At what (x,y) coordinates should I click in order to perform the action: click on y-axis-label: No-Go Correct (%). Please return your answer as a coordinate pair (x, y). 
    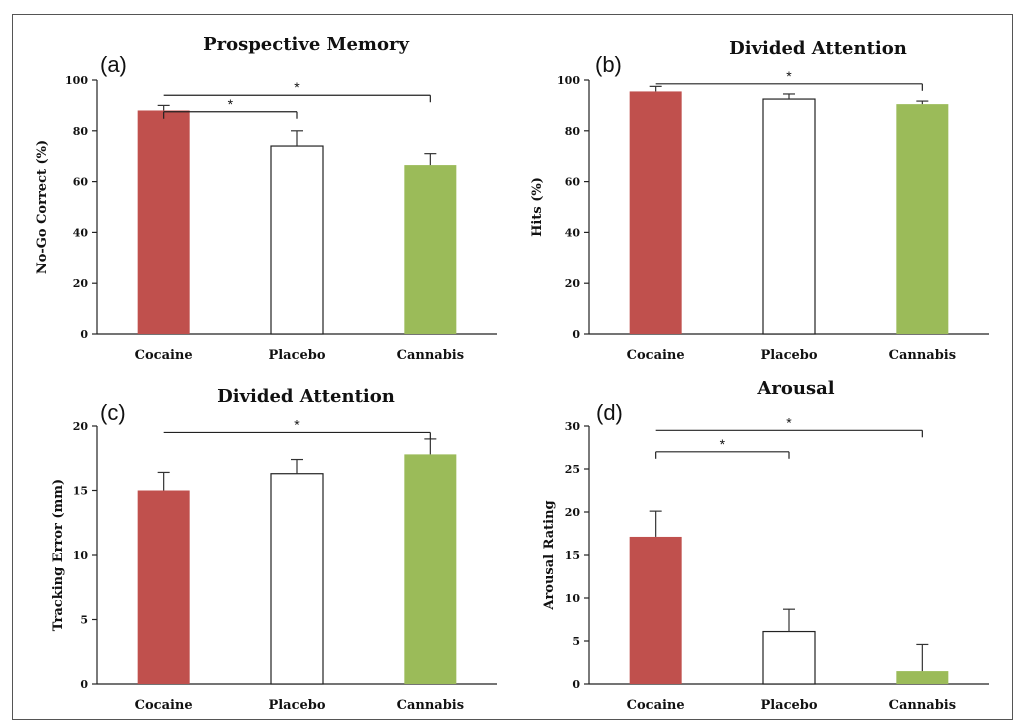
    Looking at the image, I should click on (42, 207).